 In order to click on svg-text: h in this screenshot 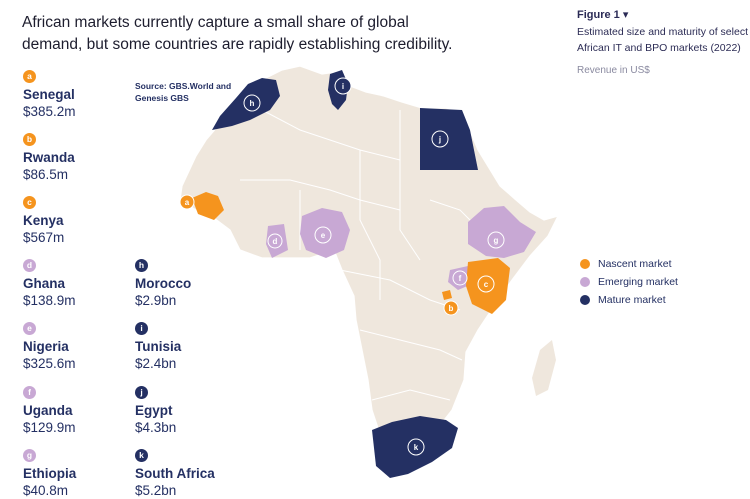, I will do `click(252, 103)`.